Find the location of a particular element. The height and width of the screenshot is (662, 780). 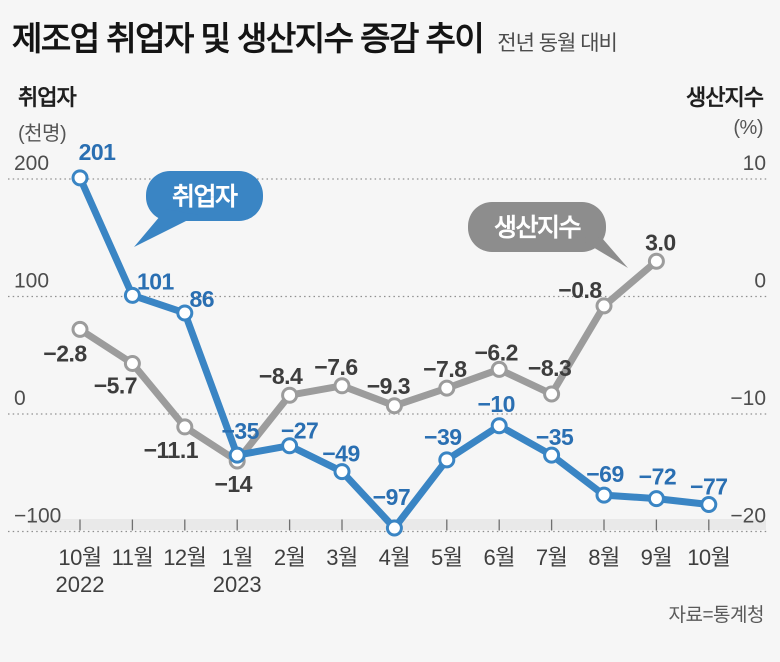

left-axis-tick-label: 0 is located at coordinates (20, 398).